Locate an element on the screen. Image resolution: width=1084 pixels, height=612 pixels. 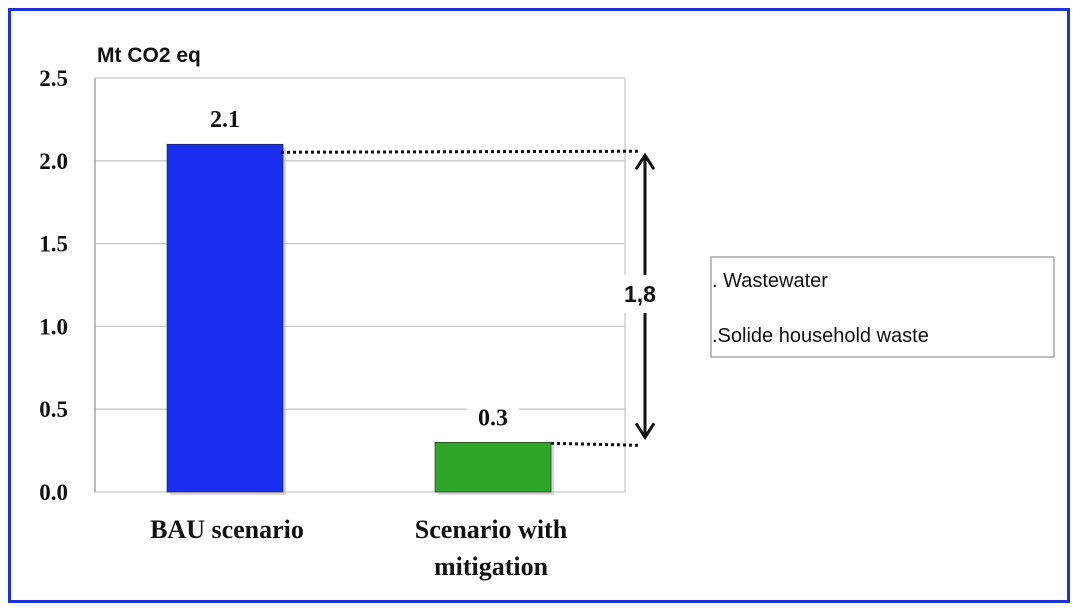
legend-entry: . Wastewater is located at coordinates (770, 281).